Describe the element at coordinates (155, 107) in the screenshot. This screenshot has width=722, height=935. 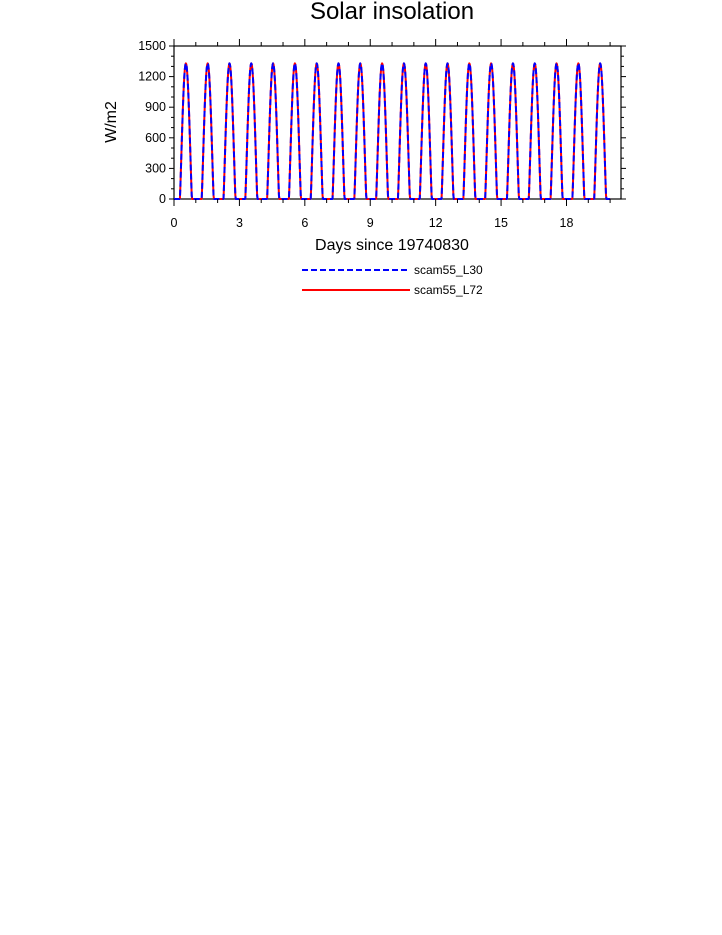
I see `y-tick-label: 900` at that location.